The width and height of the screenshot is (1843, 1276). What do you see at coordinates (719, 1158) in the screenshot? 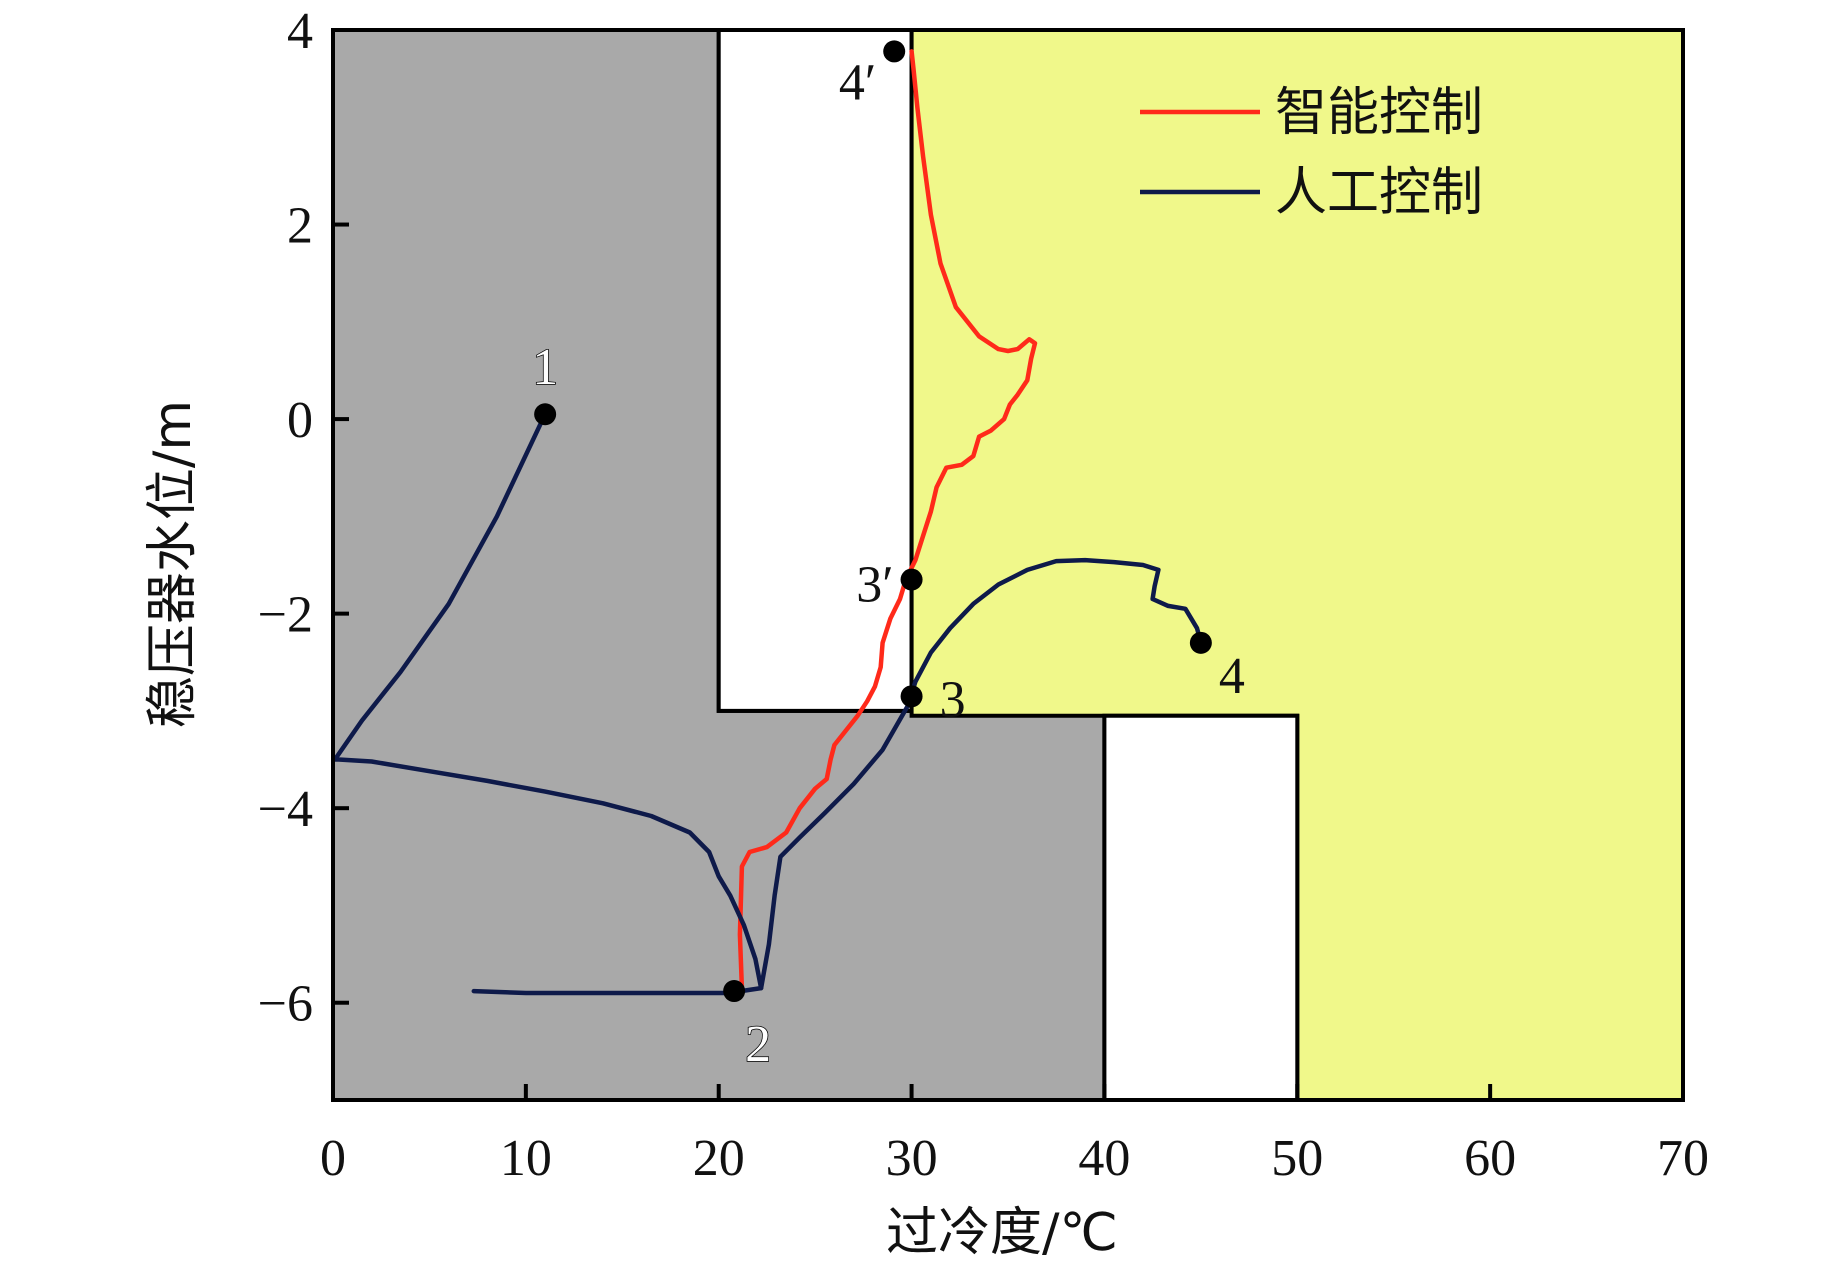
I see `x-tick-label: 20` at bounding box center [719, 1158].